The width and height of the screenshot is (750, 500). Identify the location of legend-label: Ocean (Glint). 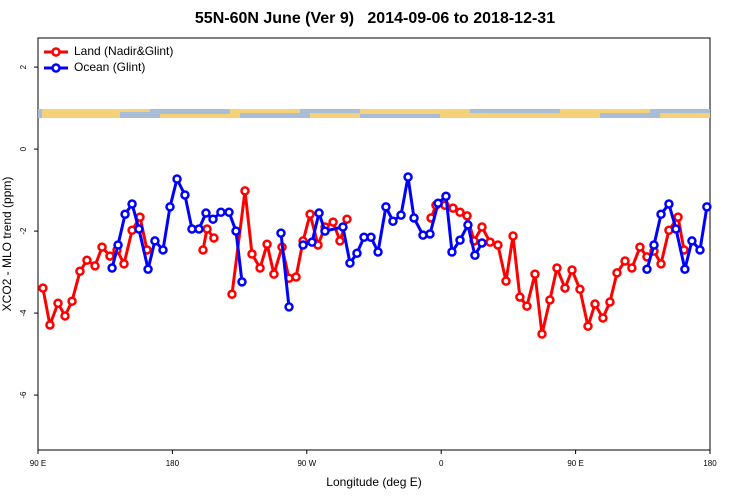
(109, 67).